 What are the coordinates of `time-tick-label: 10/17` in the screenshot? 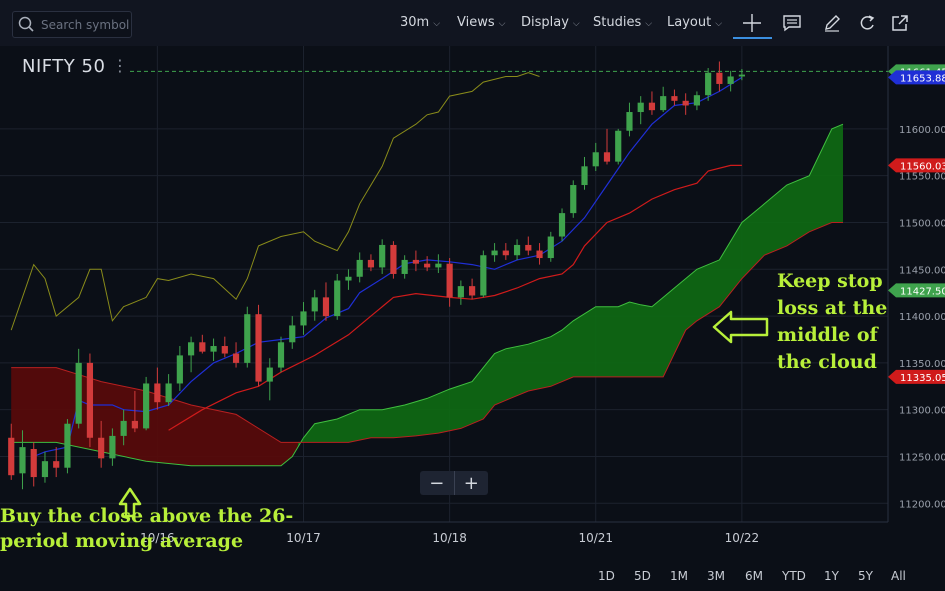 It's located at (303, 538).